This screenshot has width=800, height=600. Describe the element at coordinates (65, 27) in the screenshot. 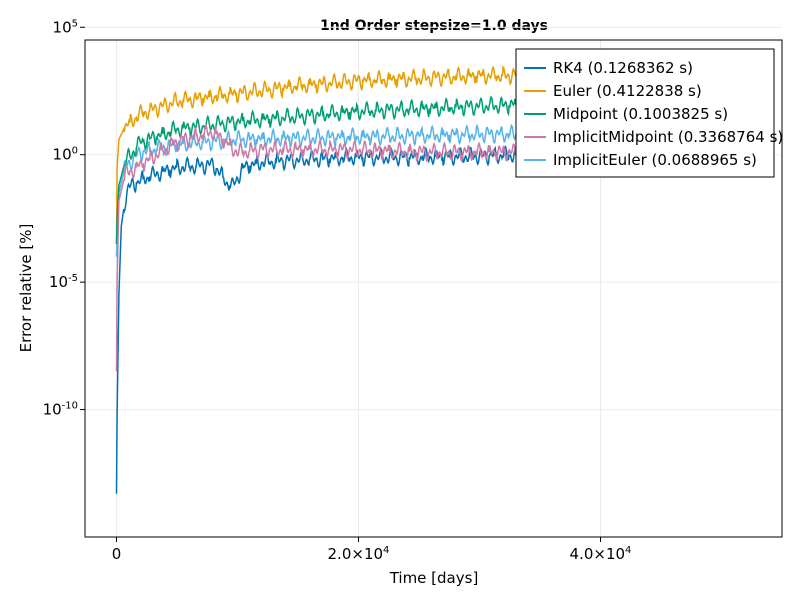

I see `y-tick-label: 105` at that location.